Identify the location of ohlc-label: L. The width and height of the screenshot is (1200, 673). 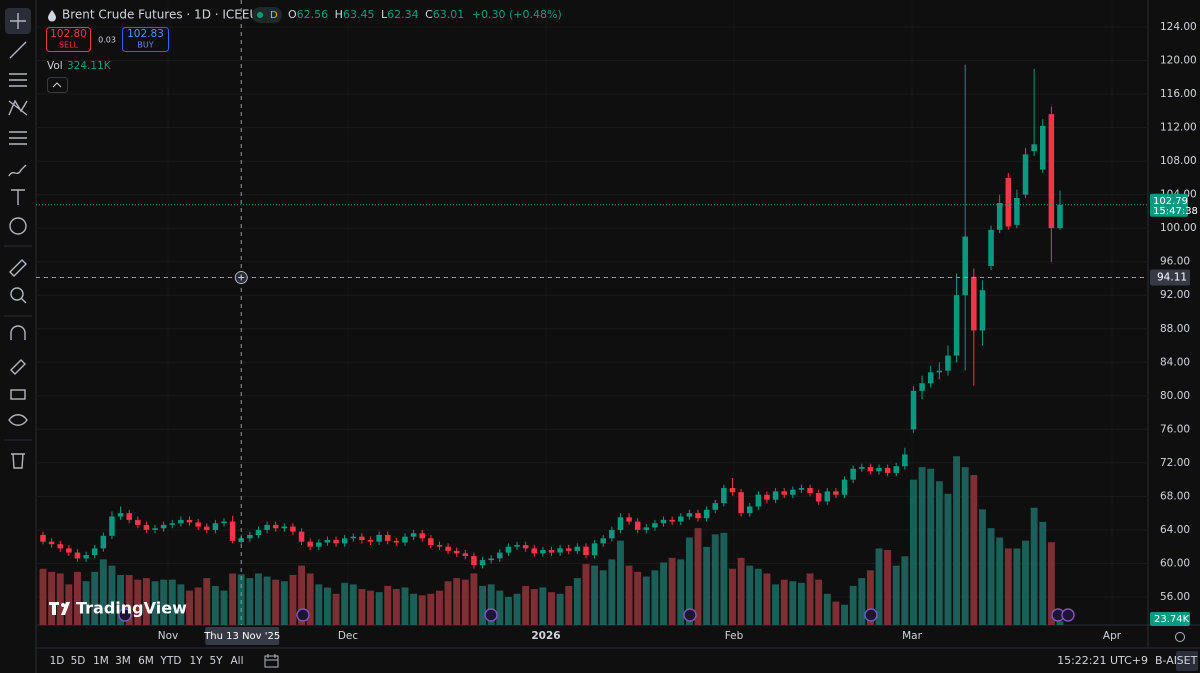
(384, 14).